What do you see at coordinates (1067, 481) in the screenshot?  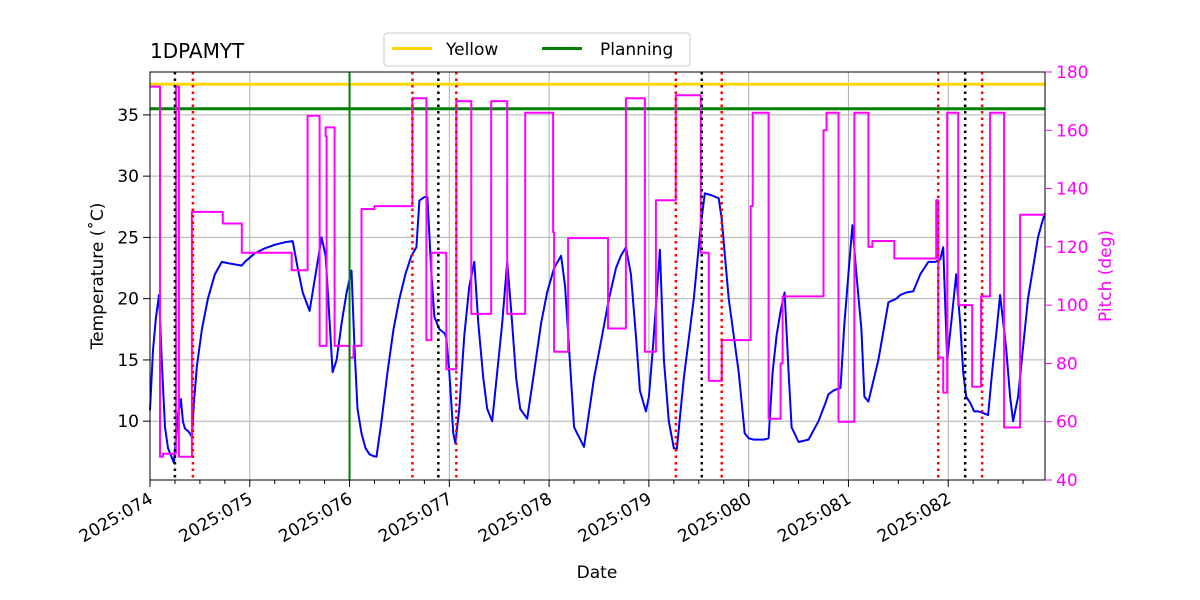 I see `y-right-tick-label: 40` at bounding box center [1067, 481].